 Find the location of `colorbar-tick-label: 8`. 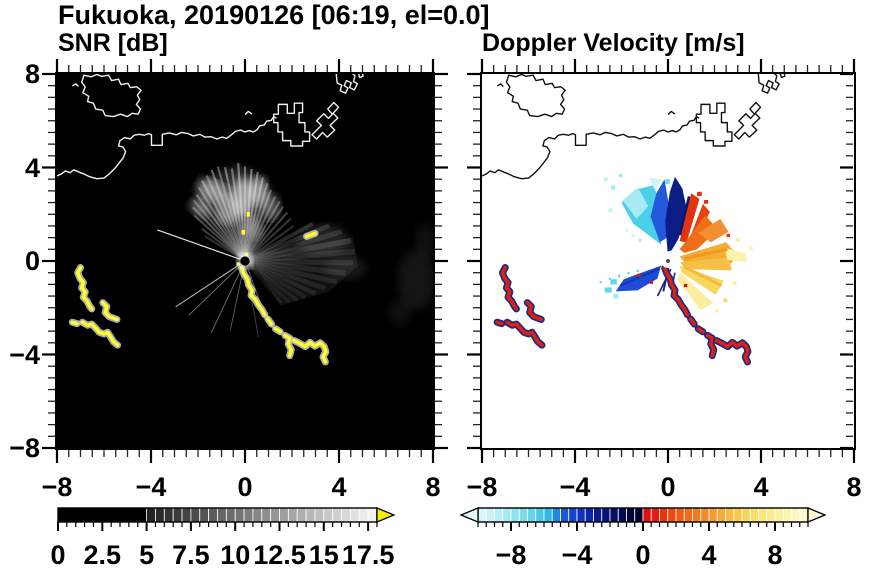

colorbar-tick-label: 8 is located at coordinates (774, 555).